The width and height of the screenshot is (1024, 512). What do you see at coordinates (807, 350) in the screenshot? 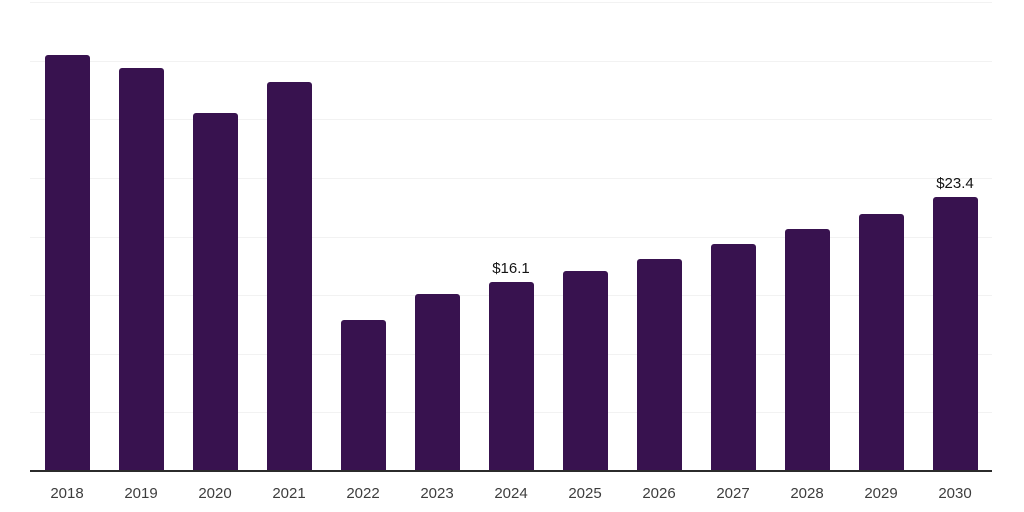
I see `bar-2028` at bounding box center [807, 350].